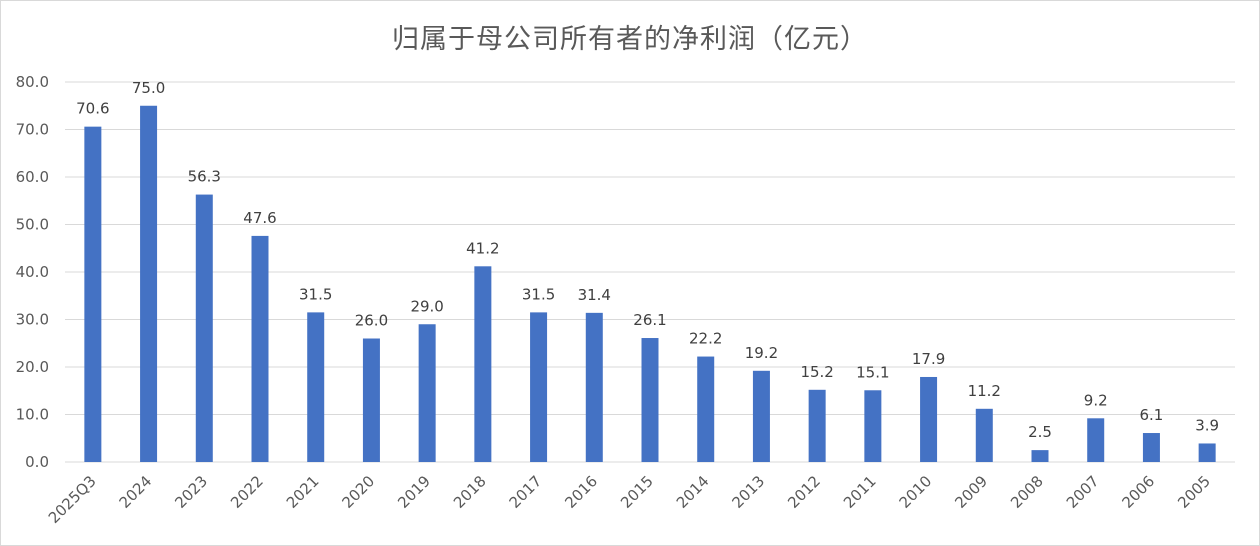 The image size is (1260, 546). I want to click on data-label-2023: 56.3, so click(204, 177).